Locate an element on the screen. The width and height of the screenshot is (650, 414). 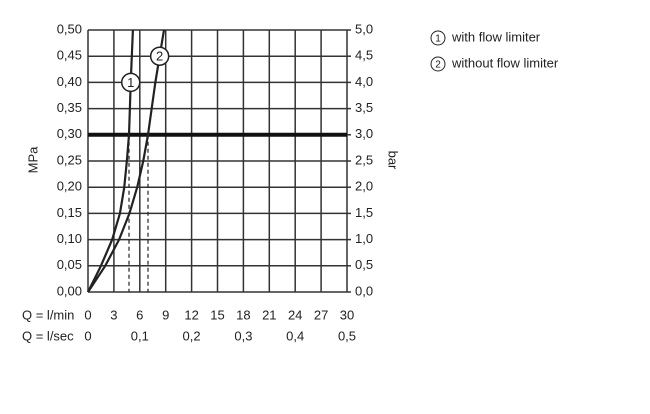
y2-tick-label: 0,0 is located at coordinates (364, 290).